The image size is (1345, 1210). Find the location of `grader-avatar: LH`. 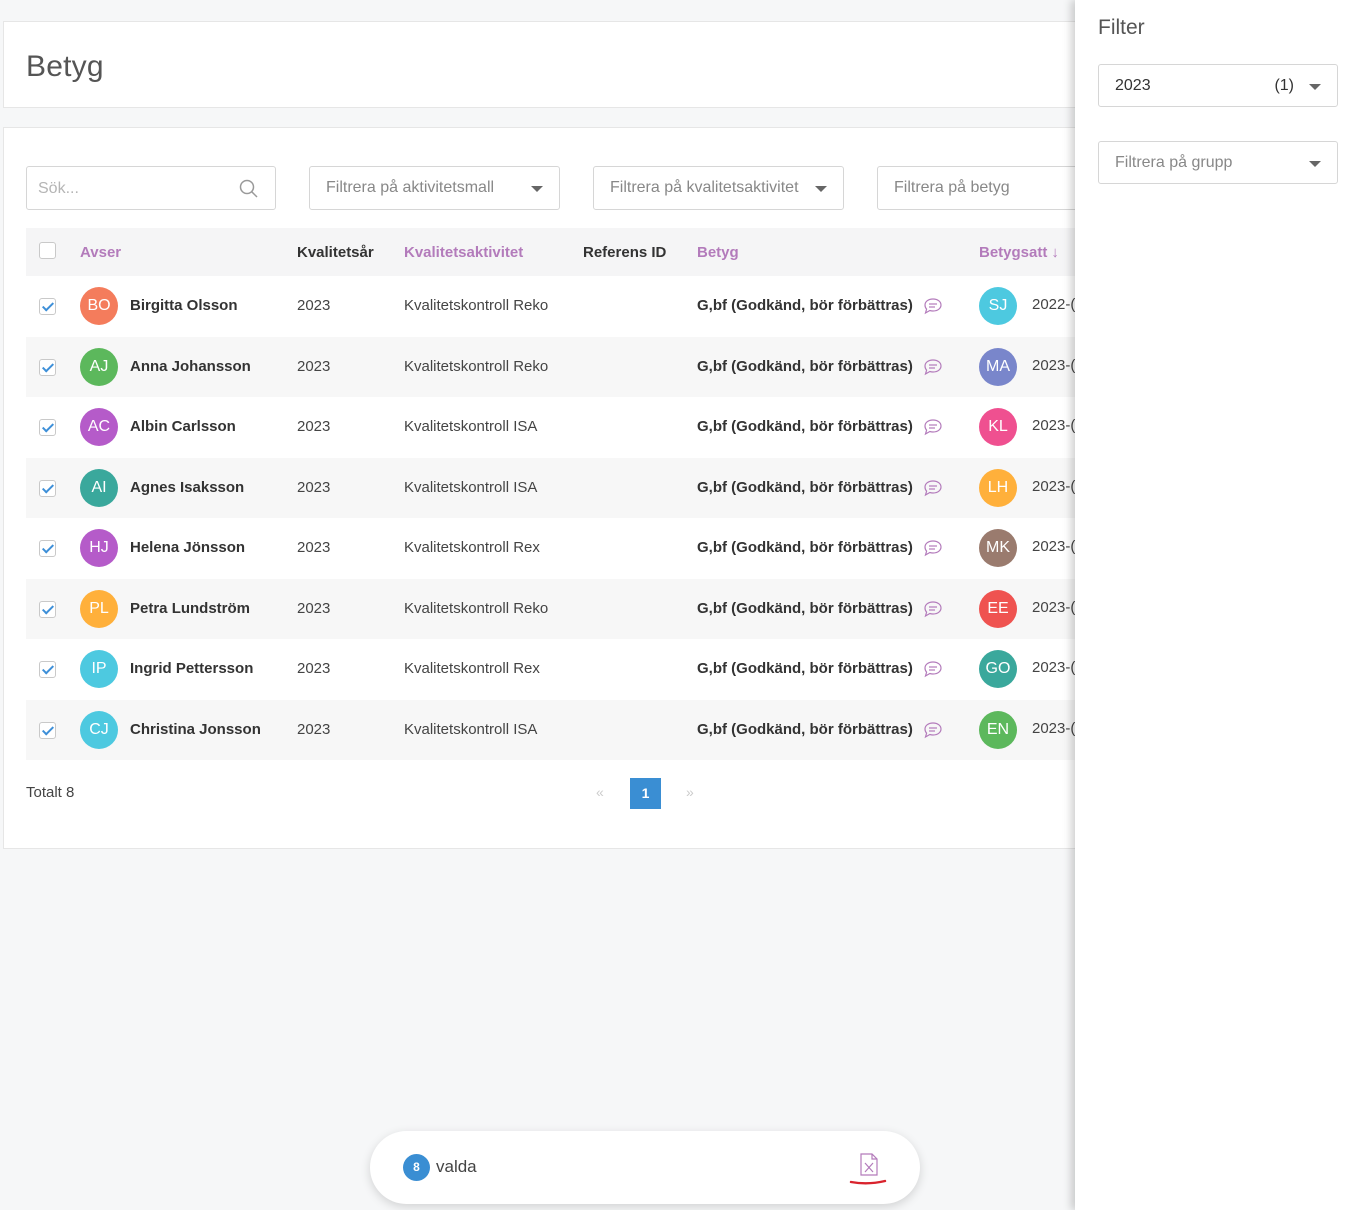

grader-avatar: LH is located at coordinates (998, 487).